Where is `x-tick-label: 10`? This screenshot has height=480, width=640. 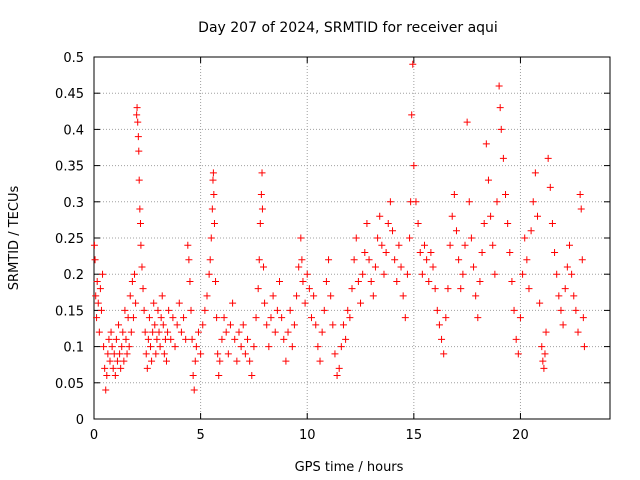 x-tick-label: 10 is located at coordinates (307, 435).